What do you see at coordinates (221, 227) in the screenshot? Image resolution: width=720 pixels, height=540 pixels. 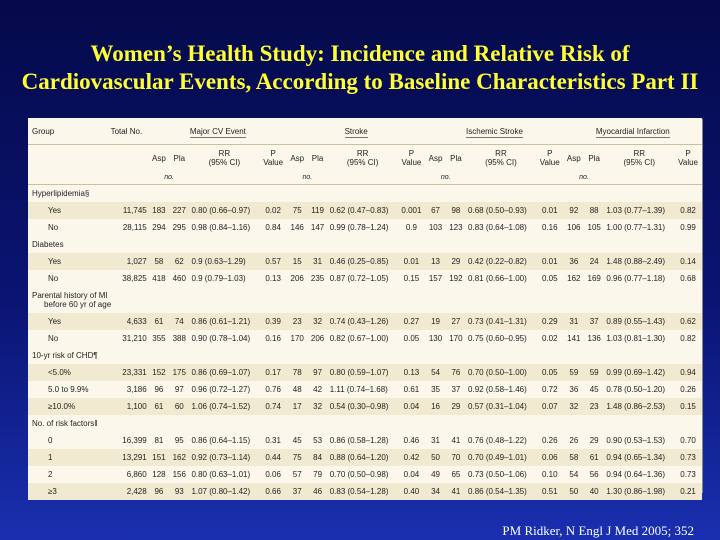 I see `rr-ci: 0.98 (0.84–1.16)` at bounding box center [221, 227].